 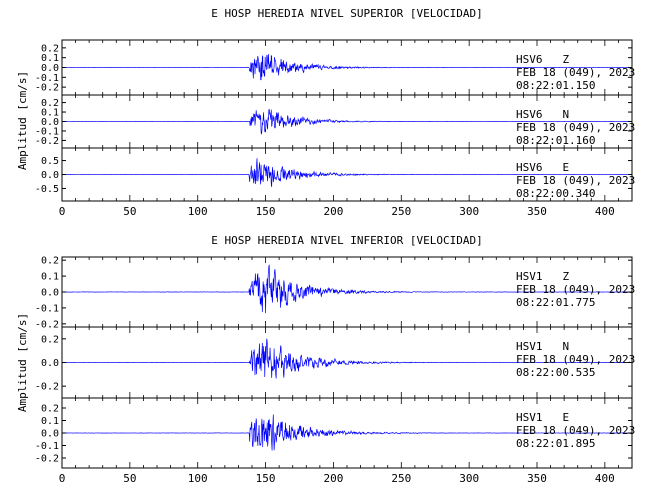 What do you see at coordinates (555, 302) in the screenshot?
I see `record-time: 08:22:01.775` at bounding box center [555, 302].